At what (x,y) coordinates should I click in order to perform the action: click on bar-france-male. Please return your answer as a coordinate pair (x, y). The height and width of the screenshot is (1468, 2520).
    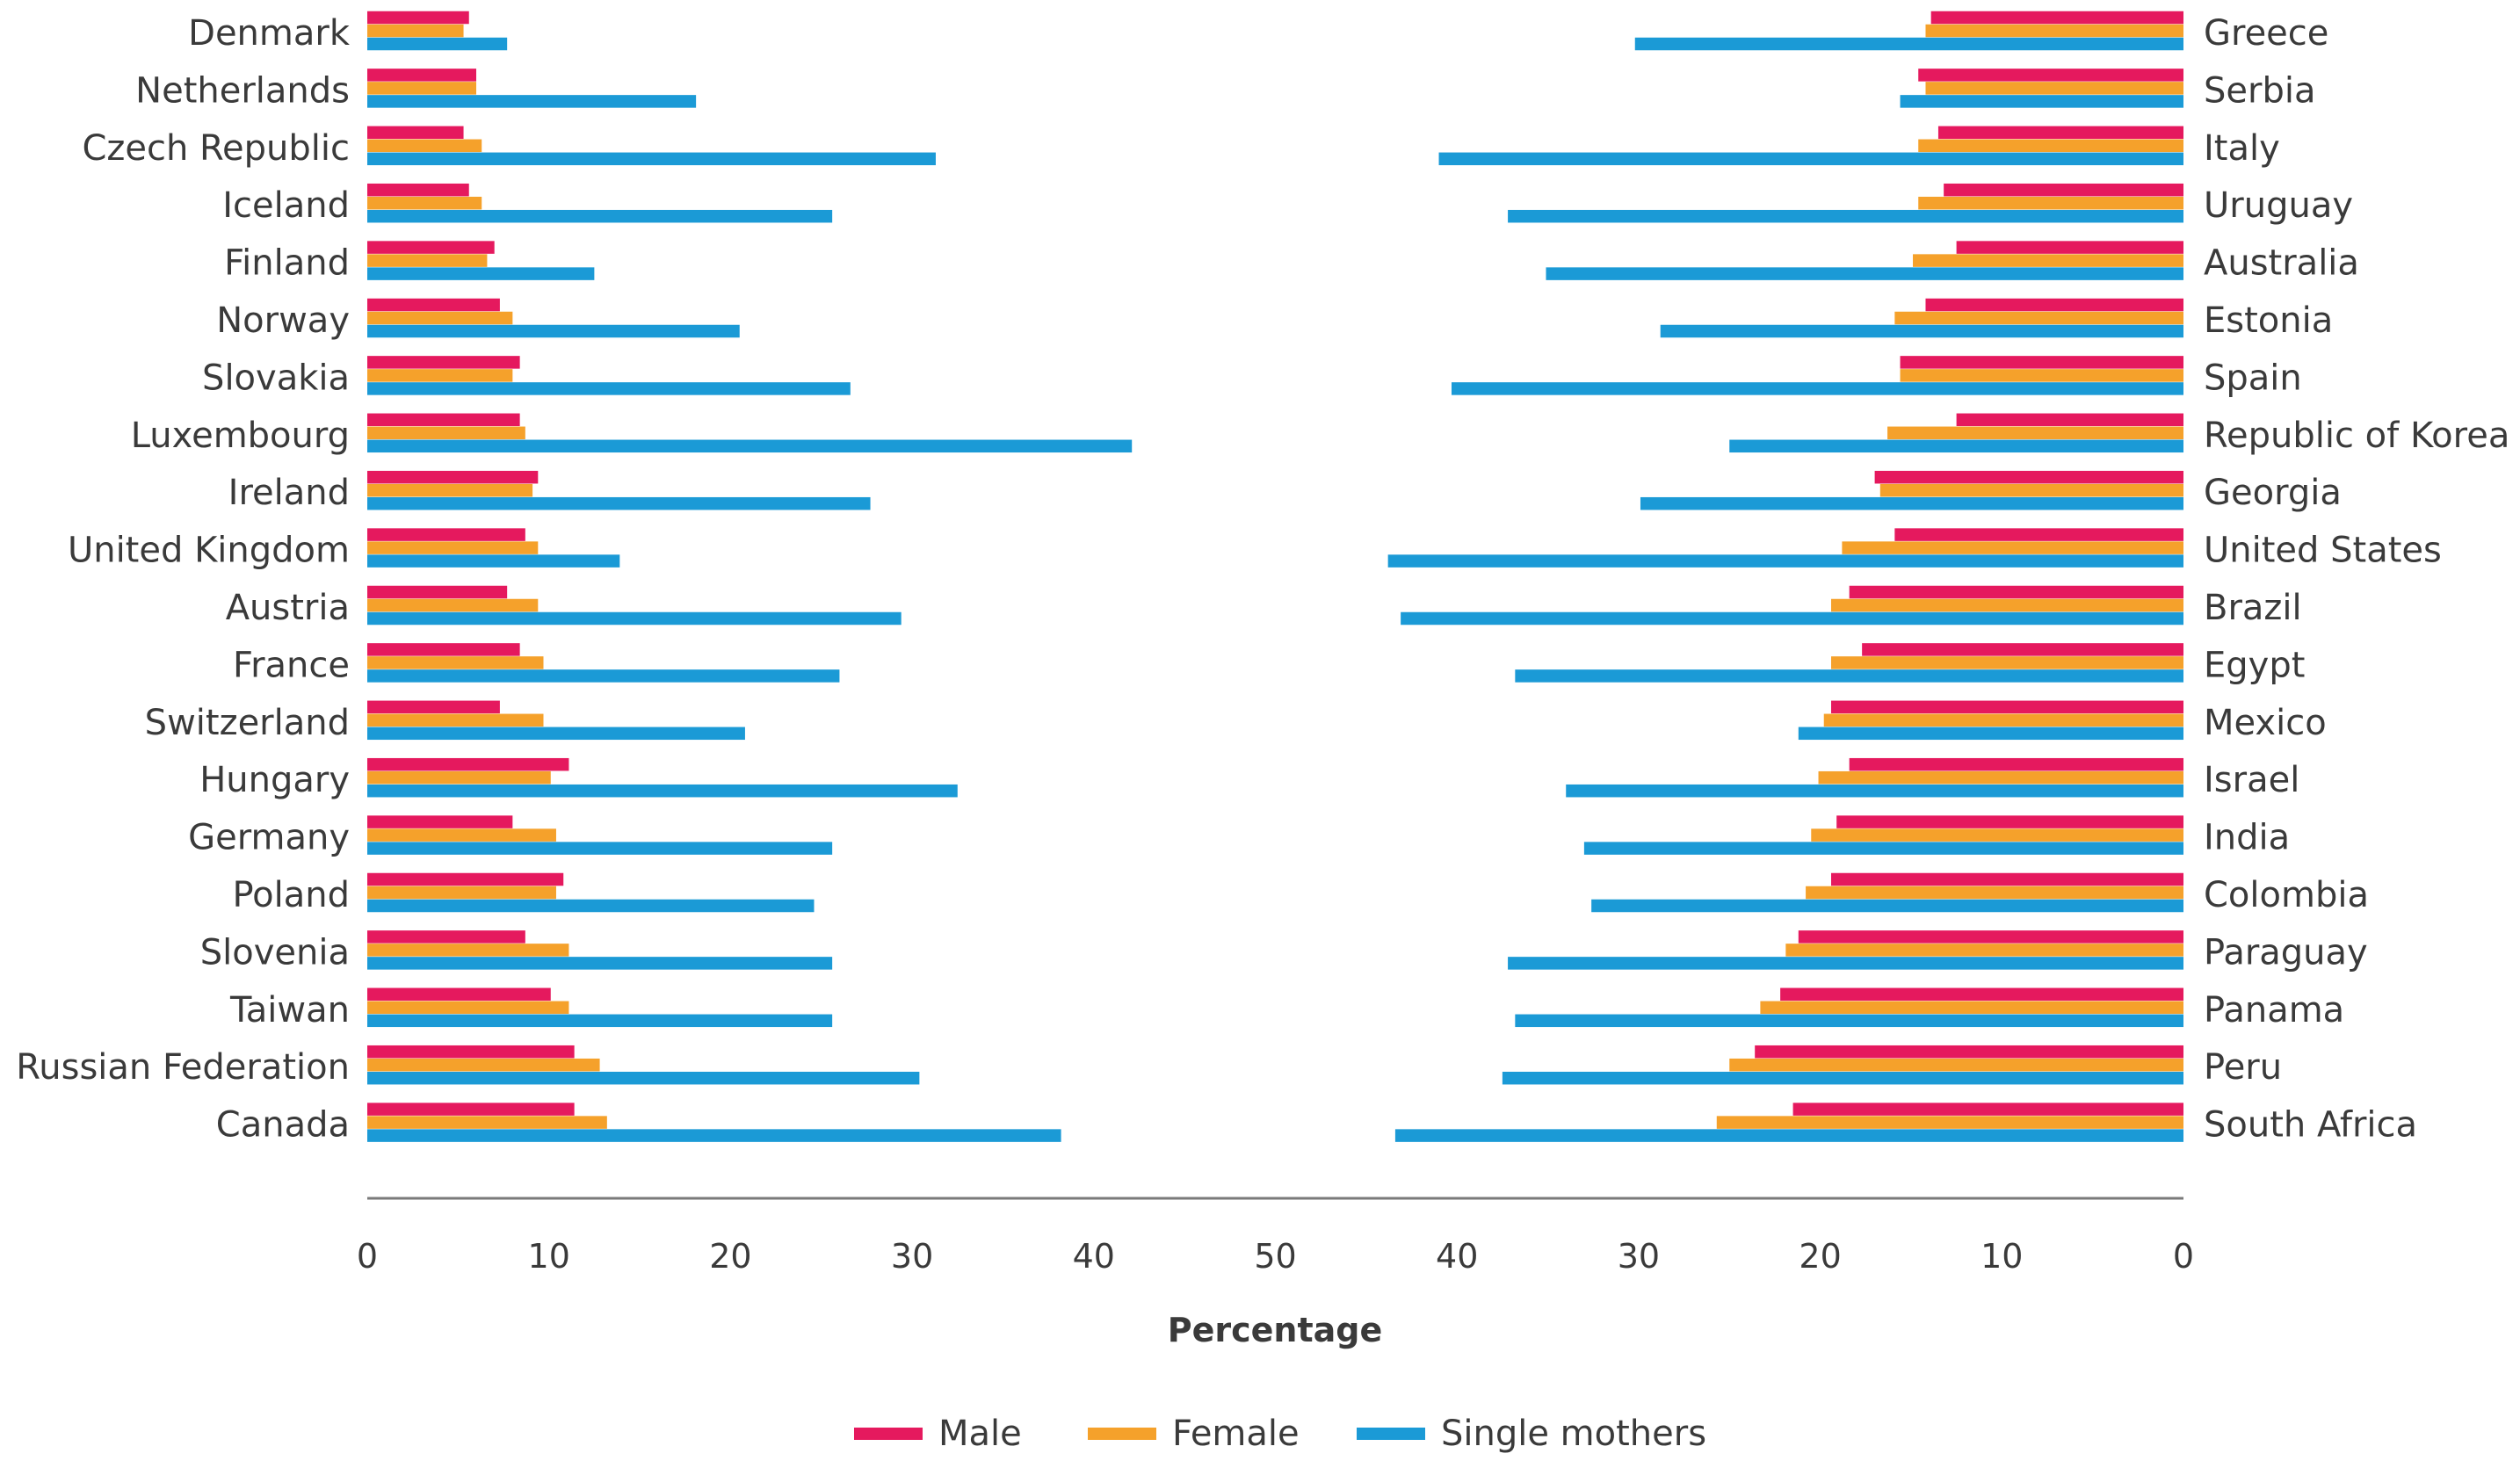
    Looking at the image, I should click on (443, 649).